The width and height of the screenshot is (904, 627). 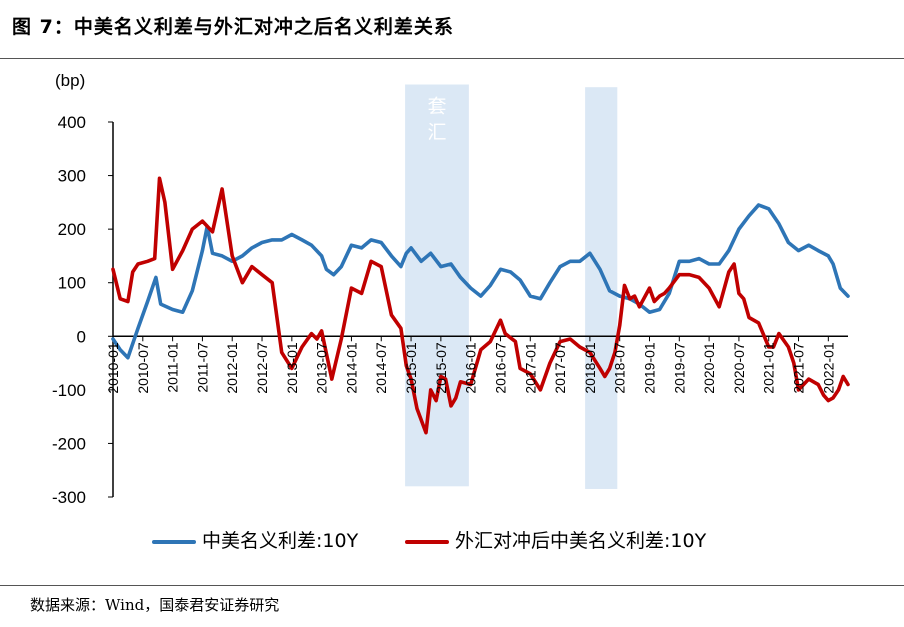 What do you see at coordinates (72, 122) in the screenshot?
I see `y-tick-label: 400` at bounding box center [72, 122].